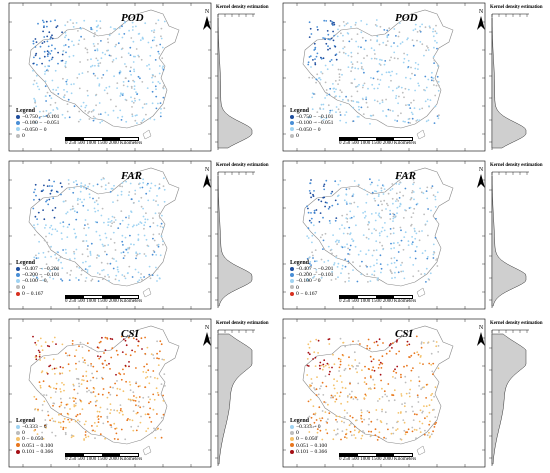 This screenshot has height=473, width=550. I want to click on scale-bar: 0 250 500 1000 1500 2000 Kilometers, so click(377, 299).